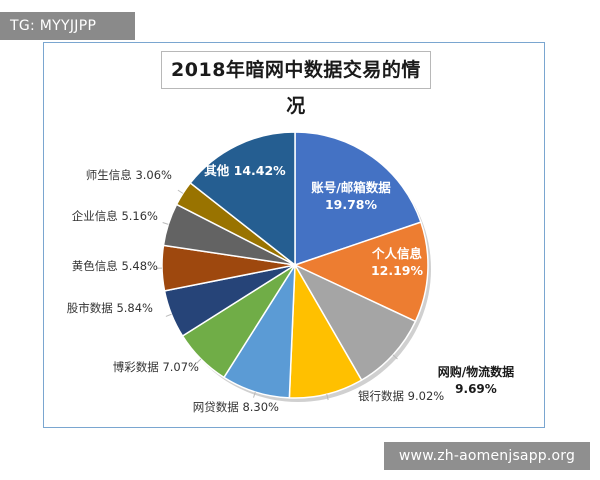  What do you see at coordinates (476, 380) in the screenshot?
I see `slice-label: 网购/物流数据 9.69%` at bounding box center [476, 380].